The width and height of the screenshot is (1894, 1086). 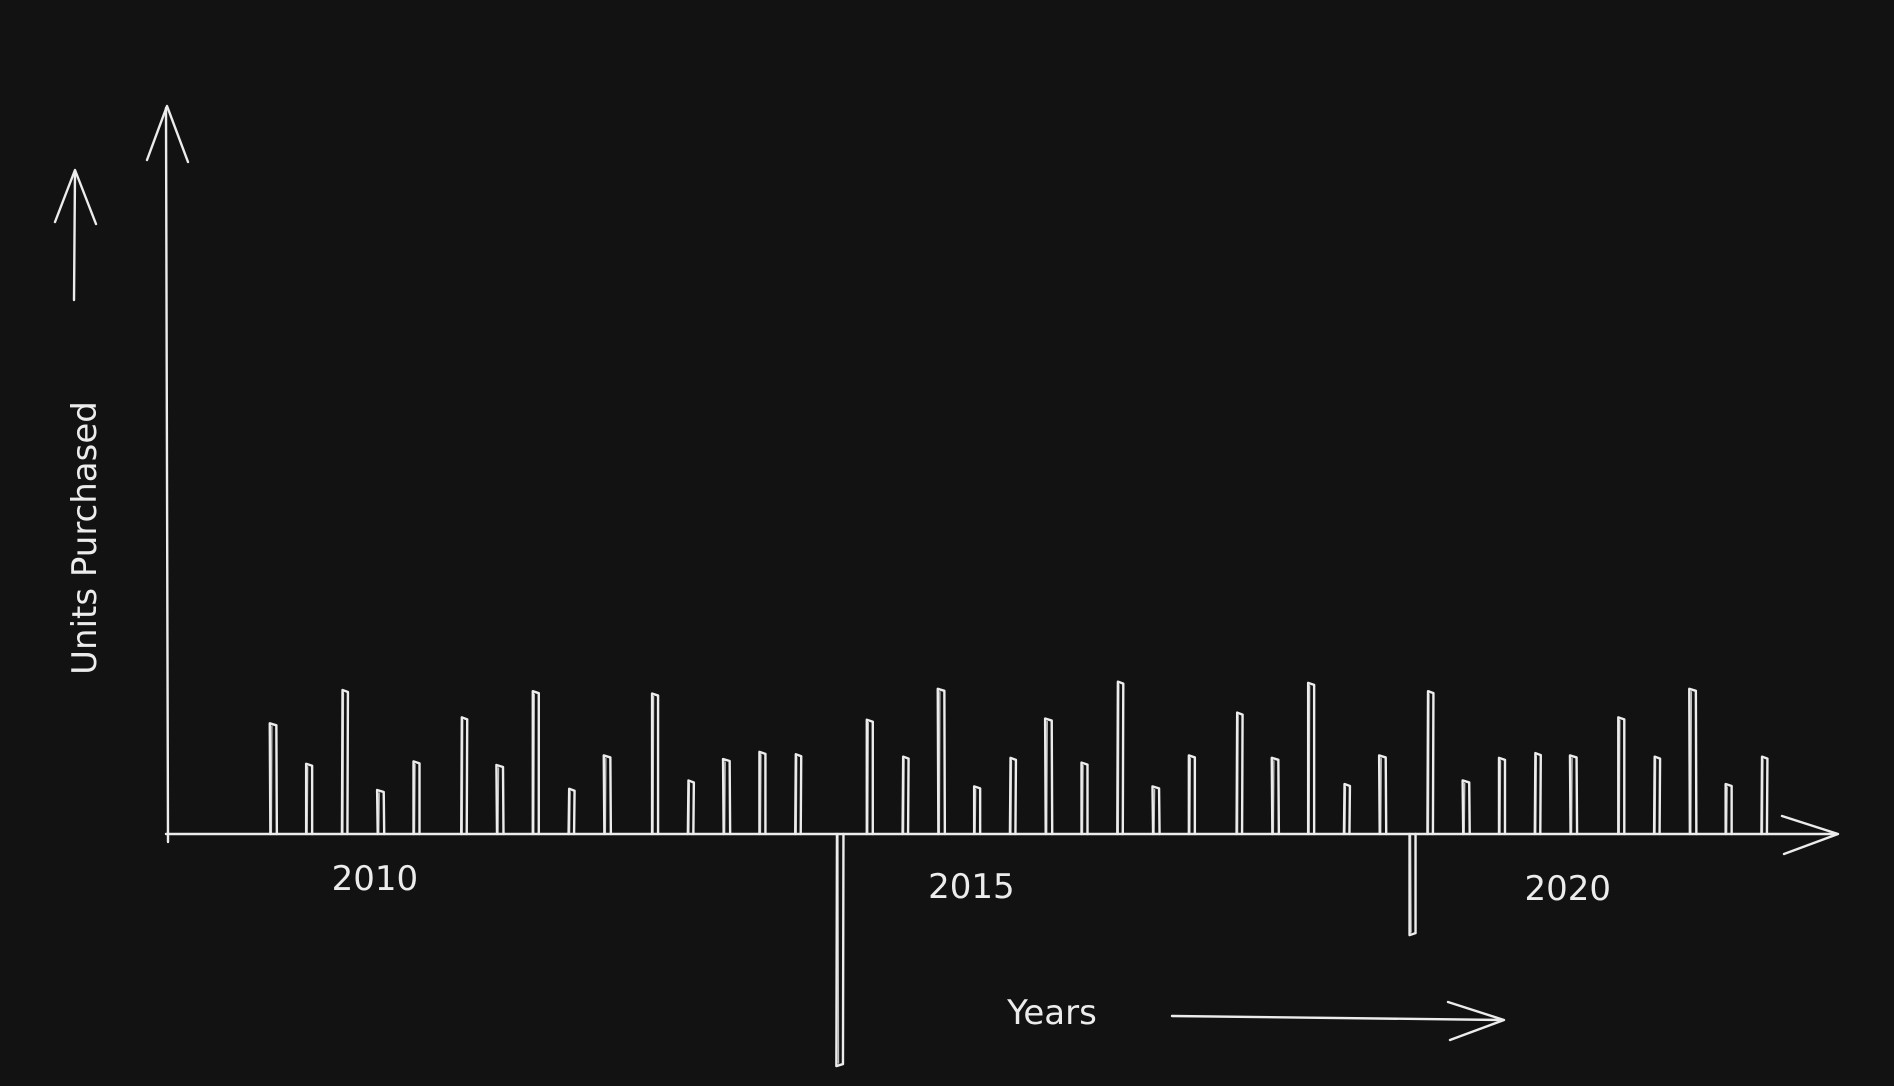 What do you see at coordinates (1568, 889) in the screenshot?
I see `x-tick-label: 2020` at bounding box center [1568, 889].